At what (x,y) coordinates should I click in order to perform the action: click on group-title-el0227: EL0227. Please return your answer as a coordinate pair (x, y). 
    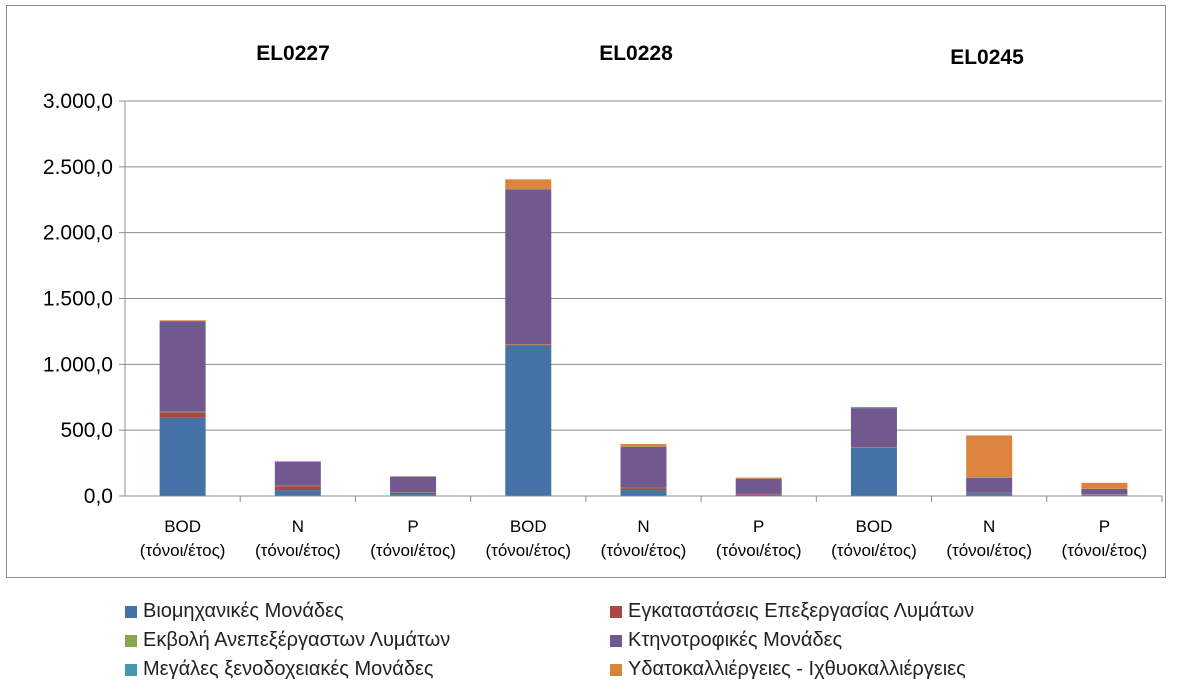
    Looking at the image, I should click on (293, 53).